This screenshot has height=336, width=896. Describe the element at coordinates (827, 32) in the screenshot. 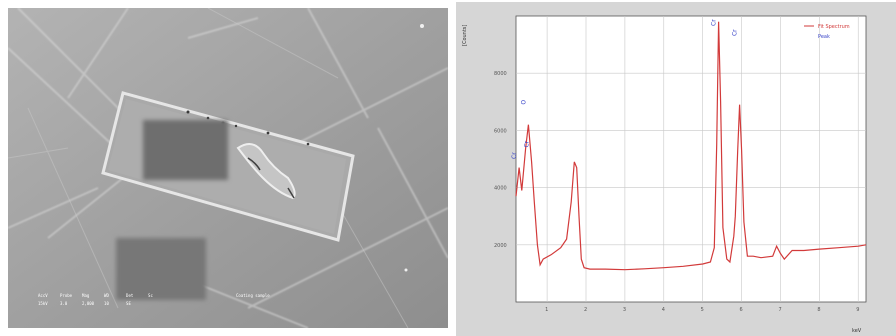

I see `legend: Fit Spectrum Peak` at that location.